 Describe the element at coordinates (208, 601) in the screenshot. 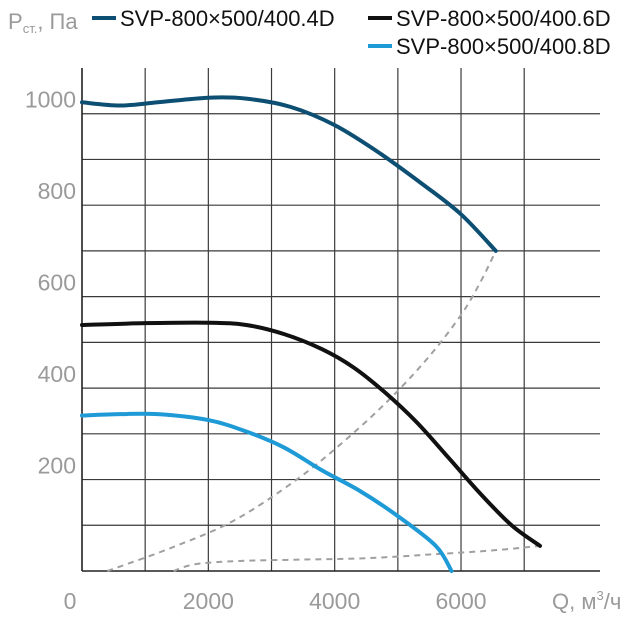

I see `x-tick-label: 2000` at that location.